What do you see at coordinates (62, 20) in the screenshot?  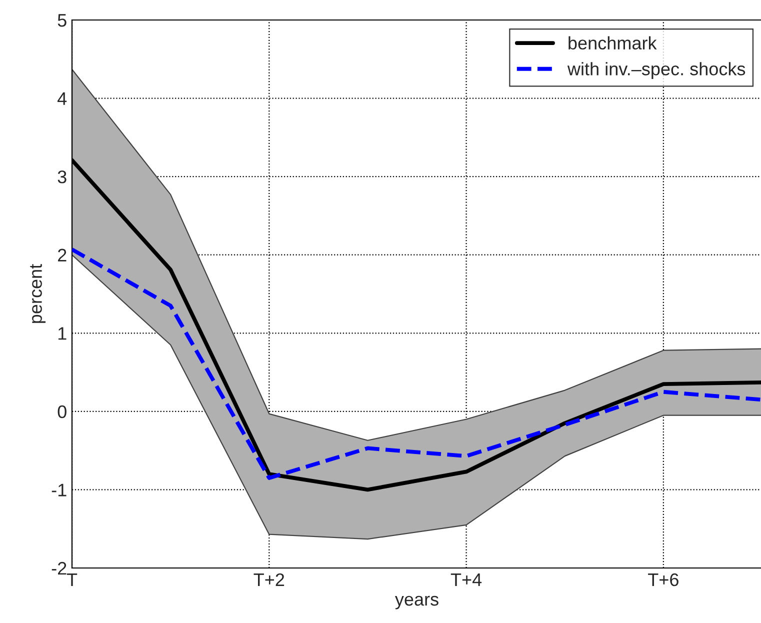 I see `y-tick-label: 5` at bounding box center [62, 20].